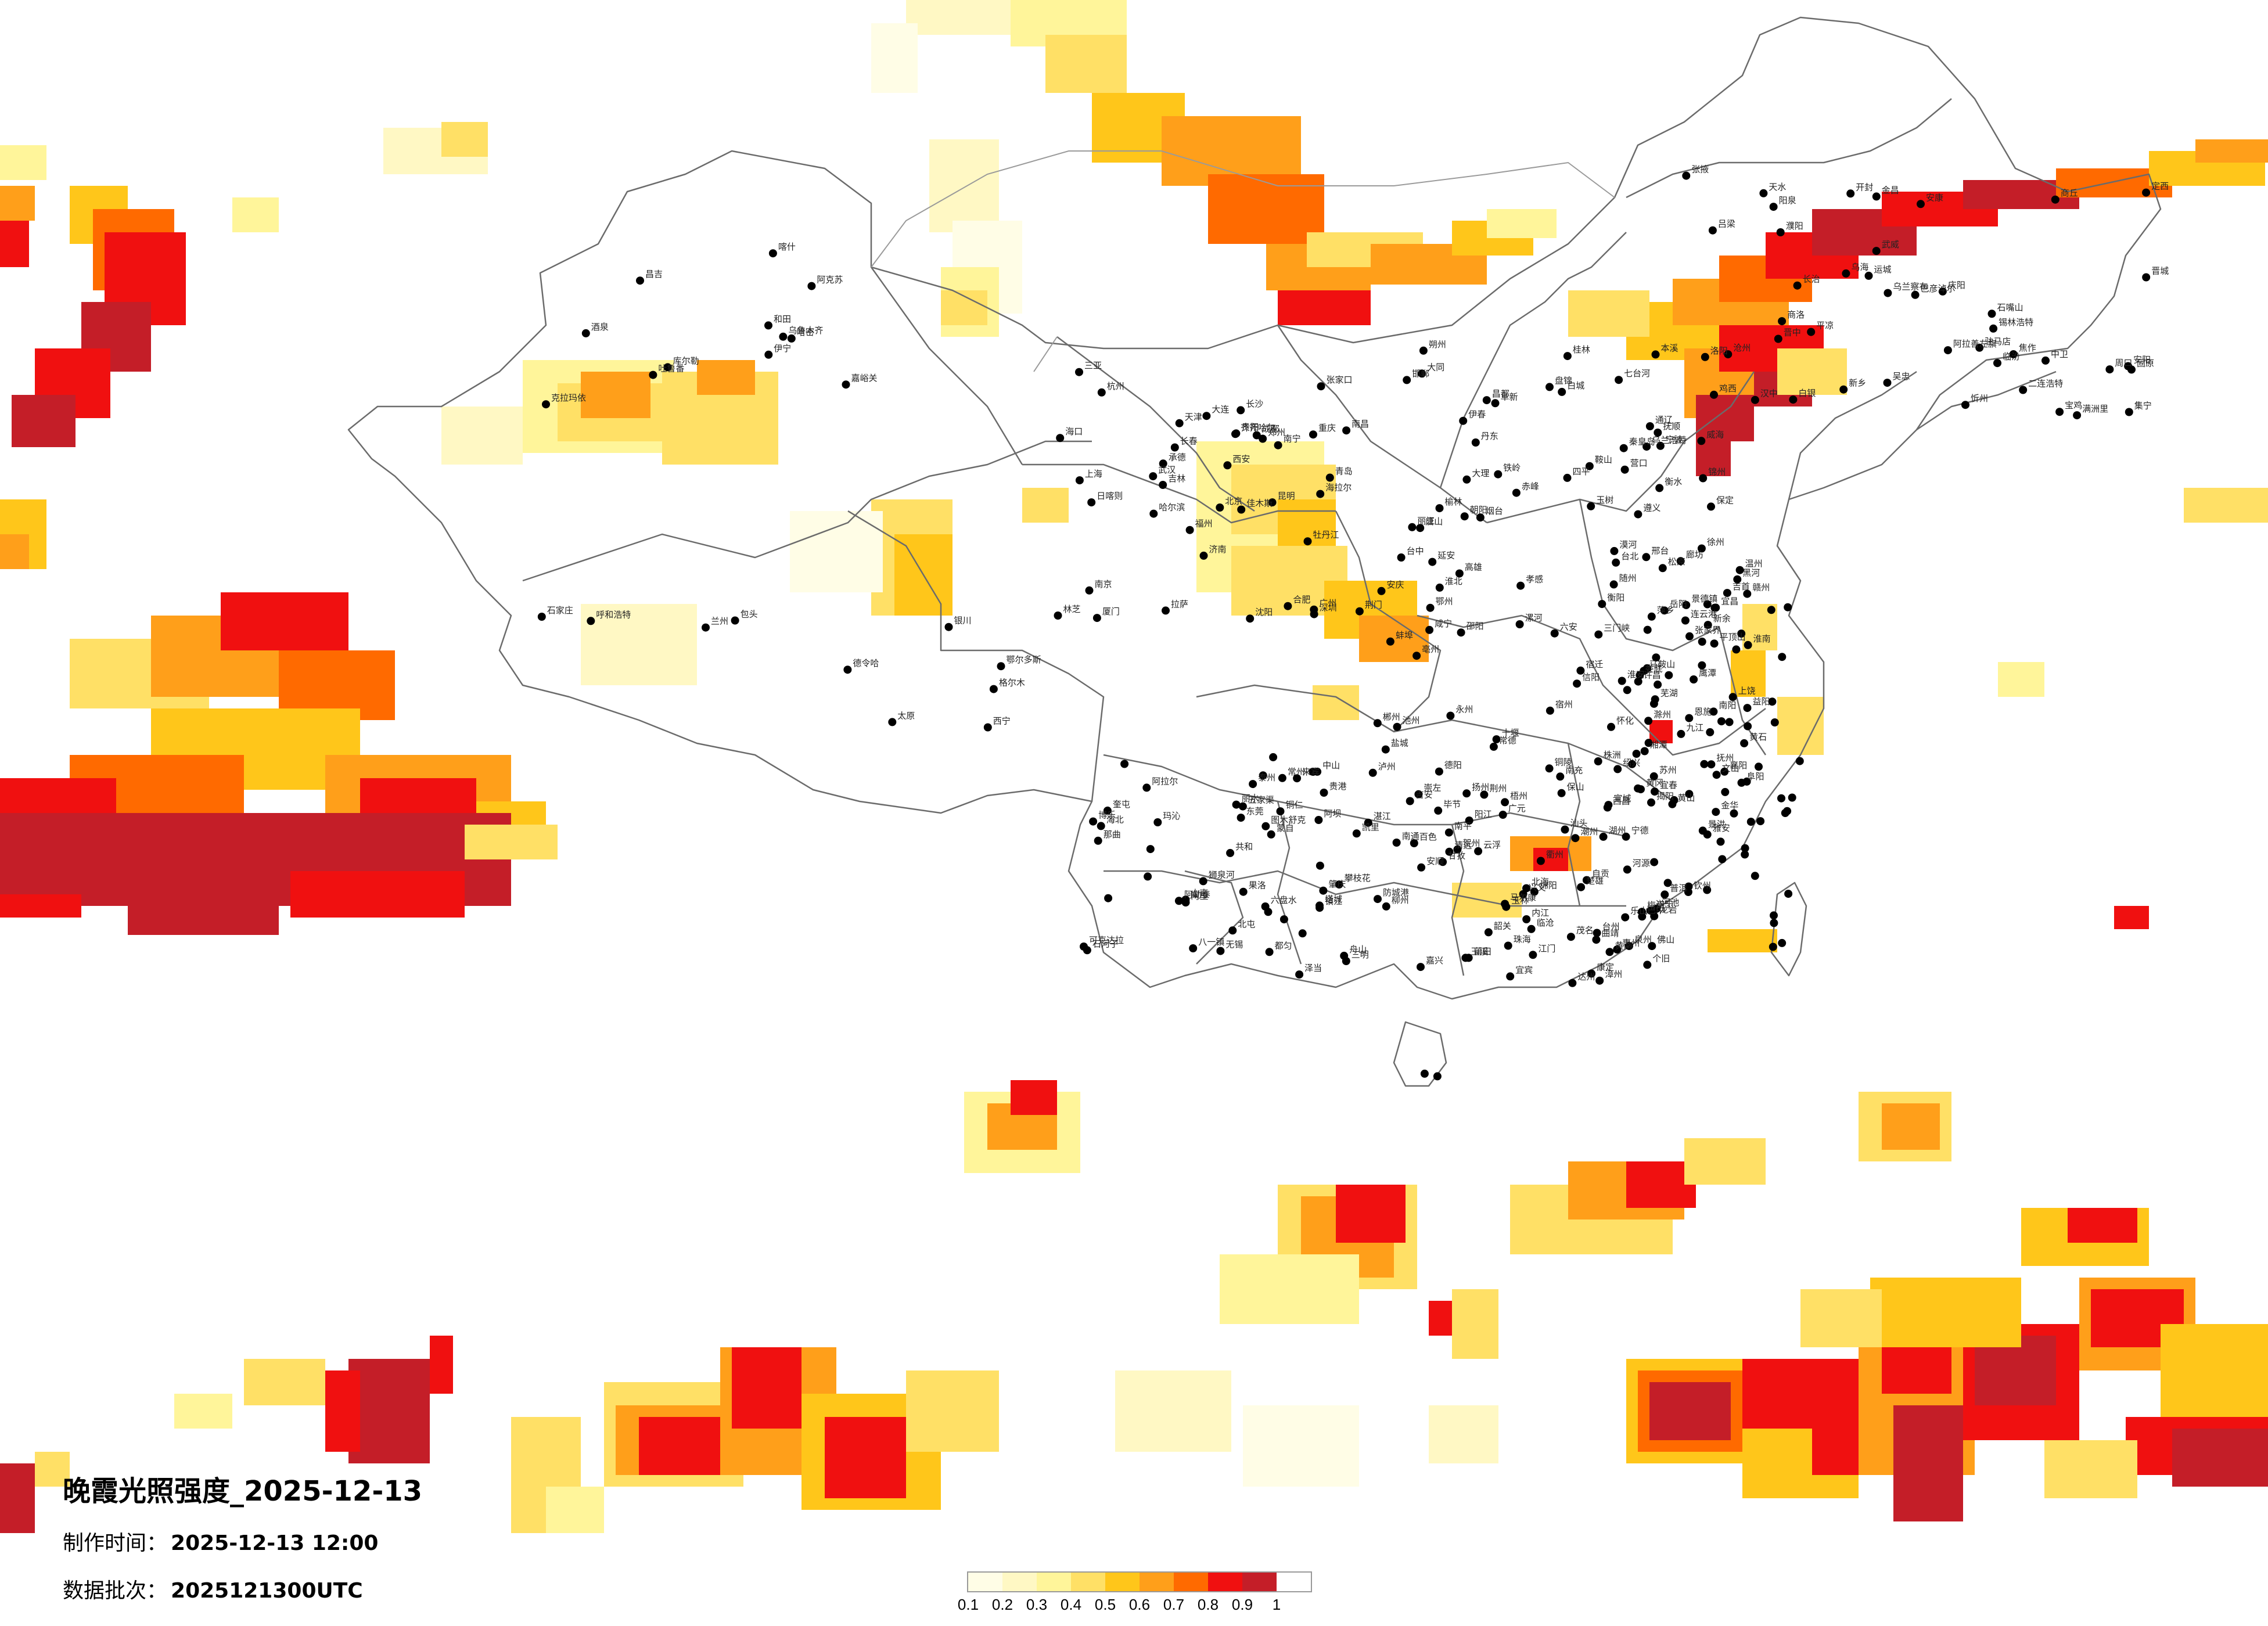  I want to click on city-label: 泽当, so click(1313, 968).